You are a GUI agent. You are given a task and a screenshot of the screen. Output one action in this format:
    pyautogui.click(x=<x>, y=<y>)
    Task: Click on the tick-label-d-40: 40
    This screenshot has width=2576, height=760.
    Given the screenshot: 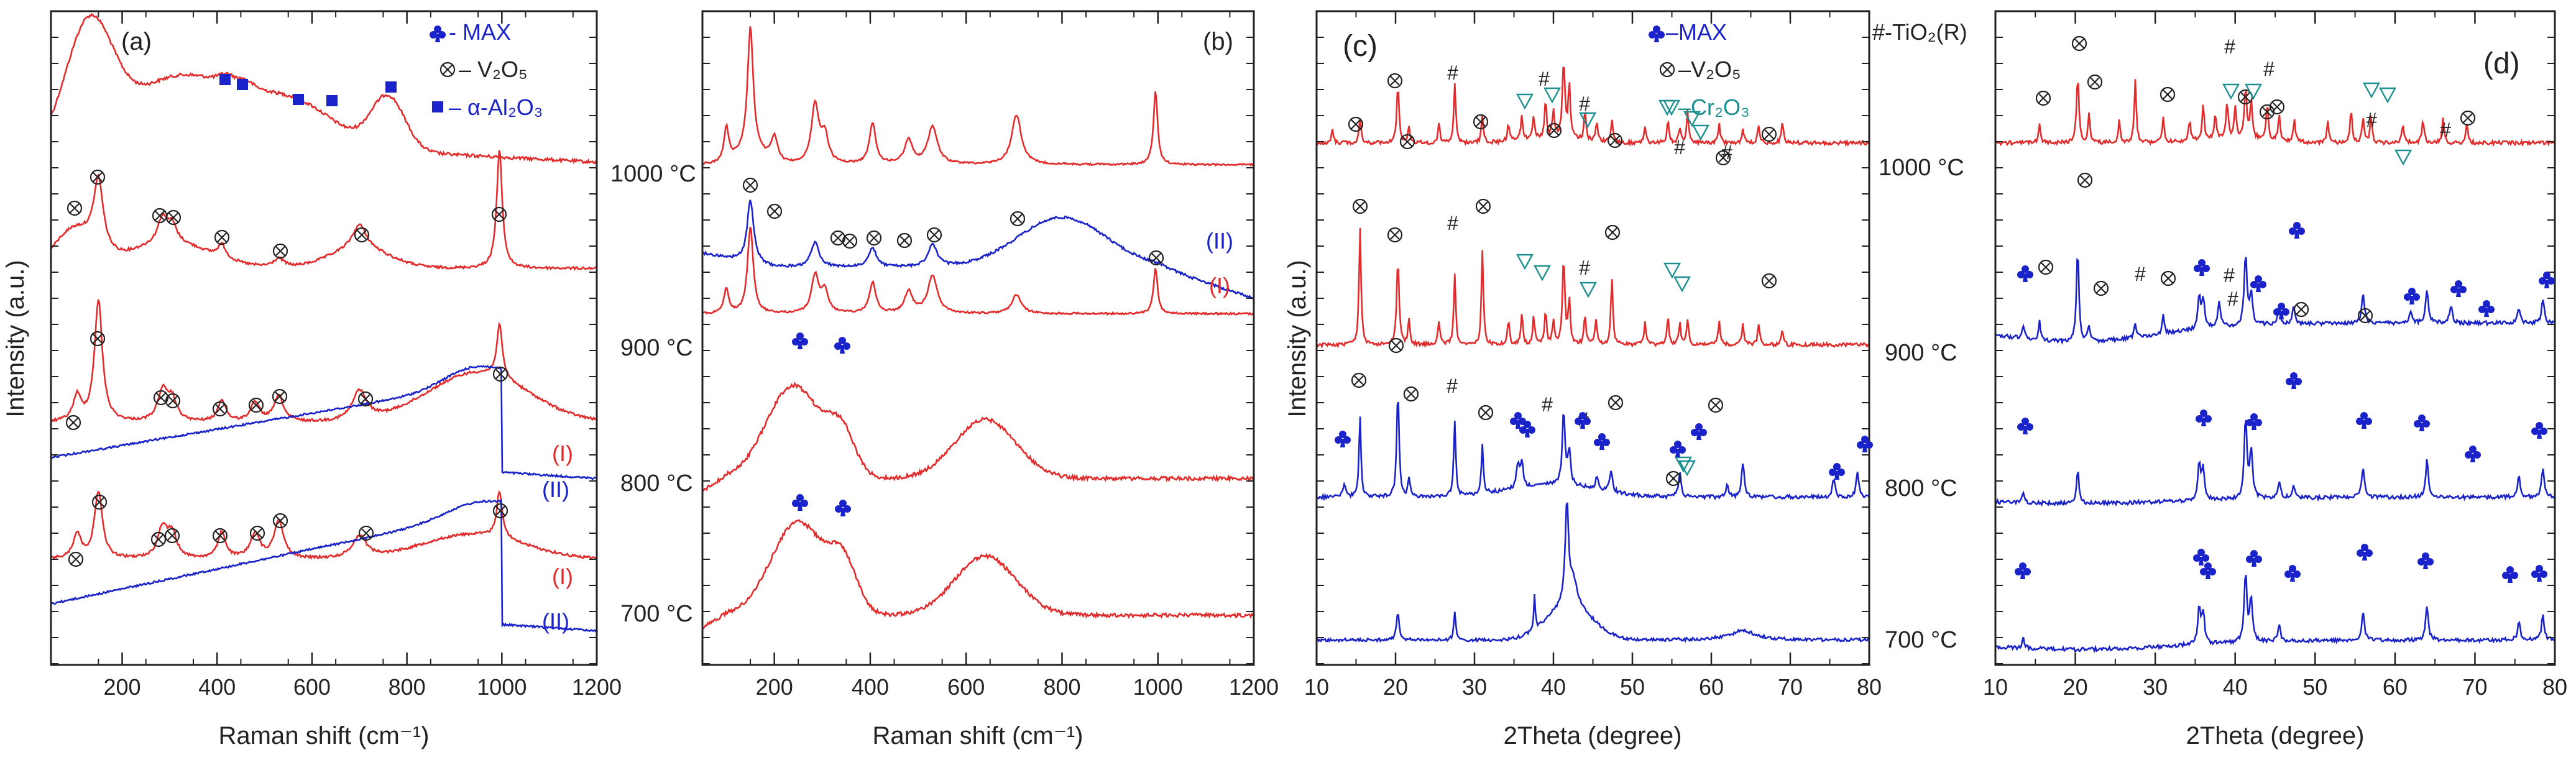 What is the action you would take?
    pyautogui.click(x=2235, y=687)
    